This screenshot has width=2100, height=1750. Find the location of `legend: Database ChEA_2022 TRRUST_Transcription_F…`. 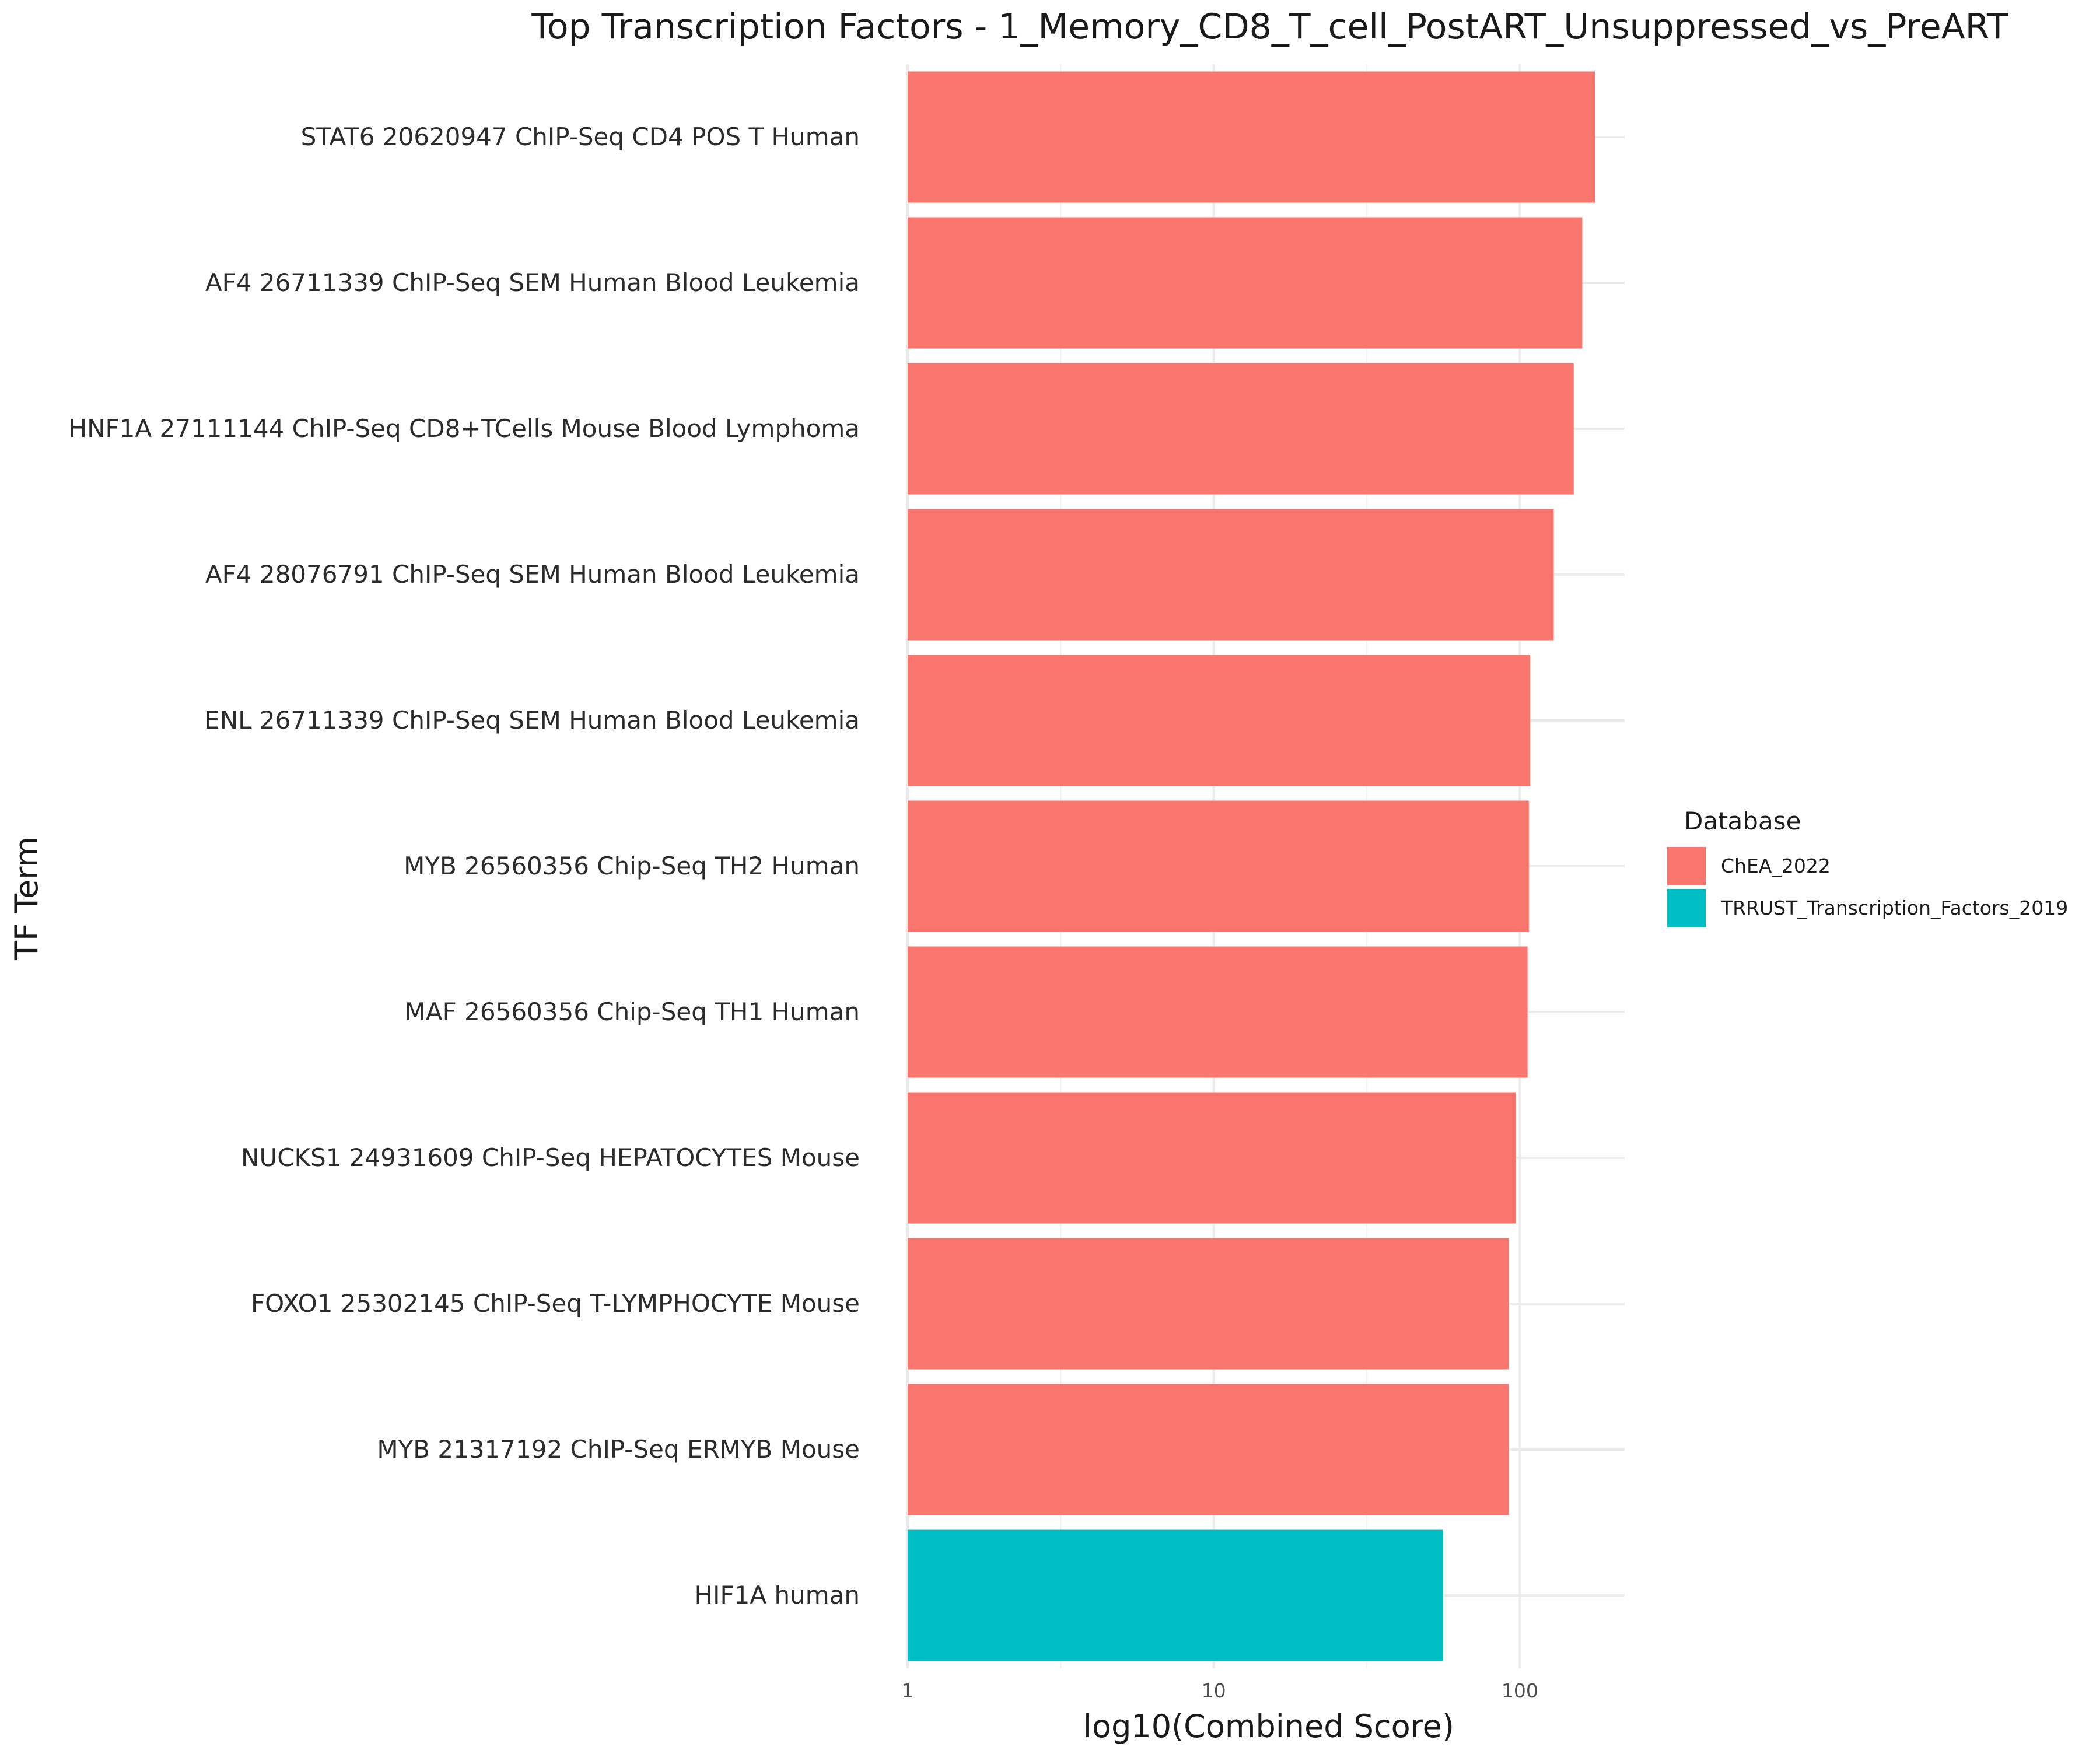

legend: Database ChEA_2022 TRRUST_Transcription_F… is located at coordinates (1867, 867).